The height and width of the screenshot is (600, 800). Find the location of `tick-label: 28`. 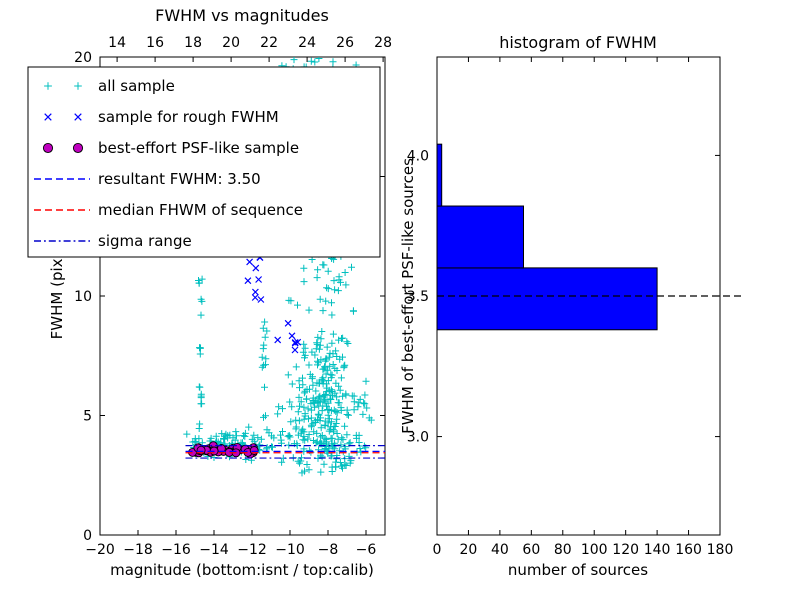

tick-label: 28 is located at coordinates (383, 43).